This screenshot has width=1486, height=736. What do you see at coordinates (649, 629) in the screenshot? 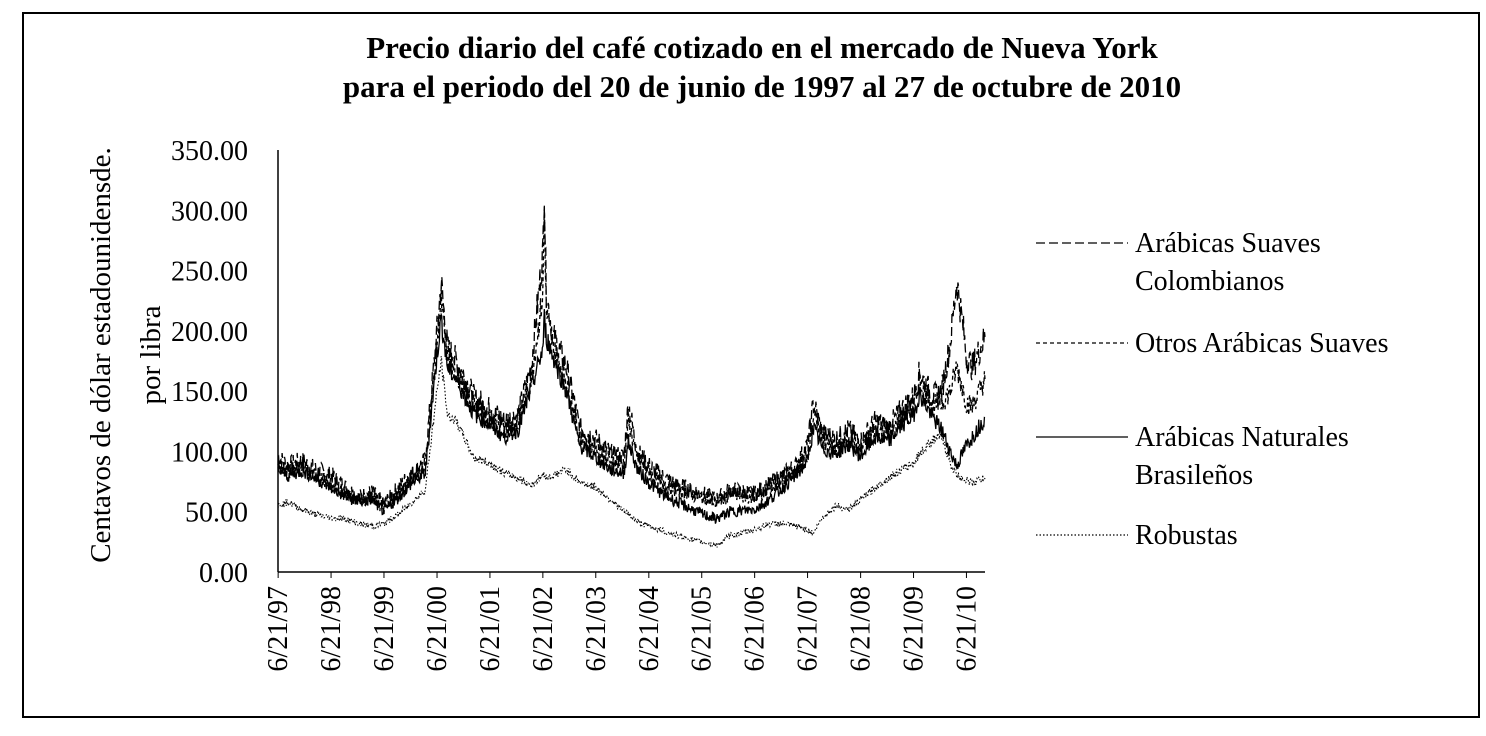
I see `x-tick-label: 6/21/04` at bounding box center [649, 629].